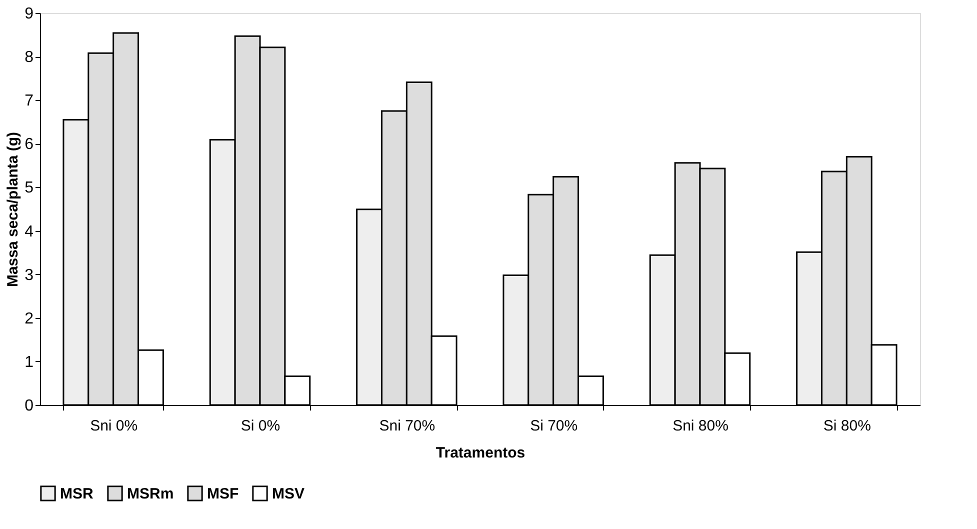 This screenshot has width=977, height=529. Describe the element at coordinates (554, 426) in the screenshot. I see `x-tick-label: Si 70%` at that location.